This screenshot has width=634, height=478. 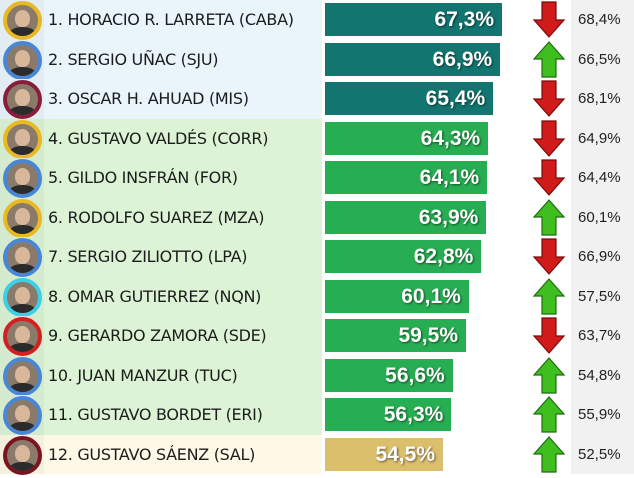 What do you see at coordinates (599, 296) in the screenshot?
I see `previous-value: 57,5%` at bounding box center [599, 296].